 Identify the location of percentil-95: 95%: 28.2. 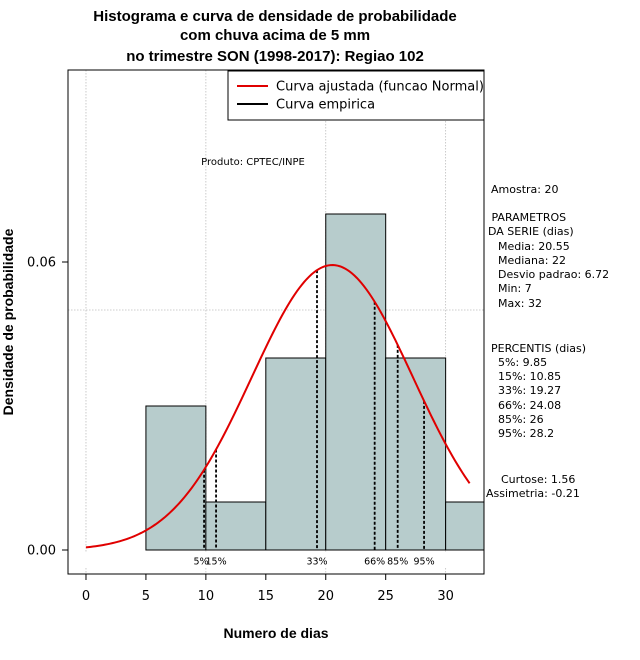
(526, 433).